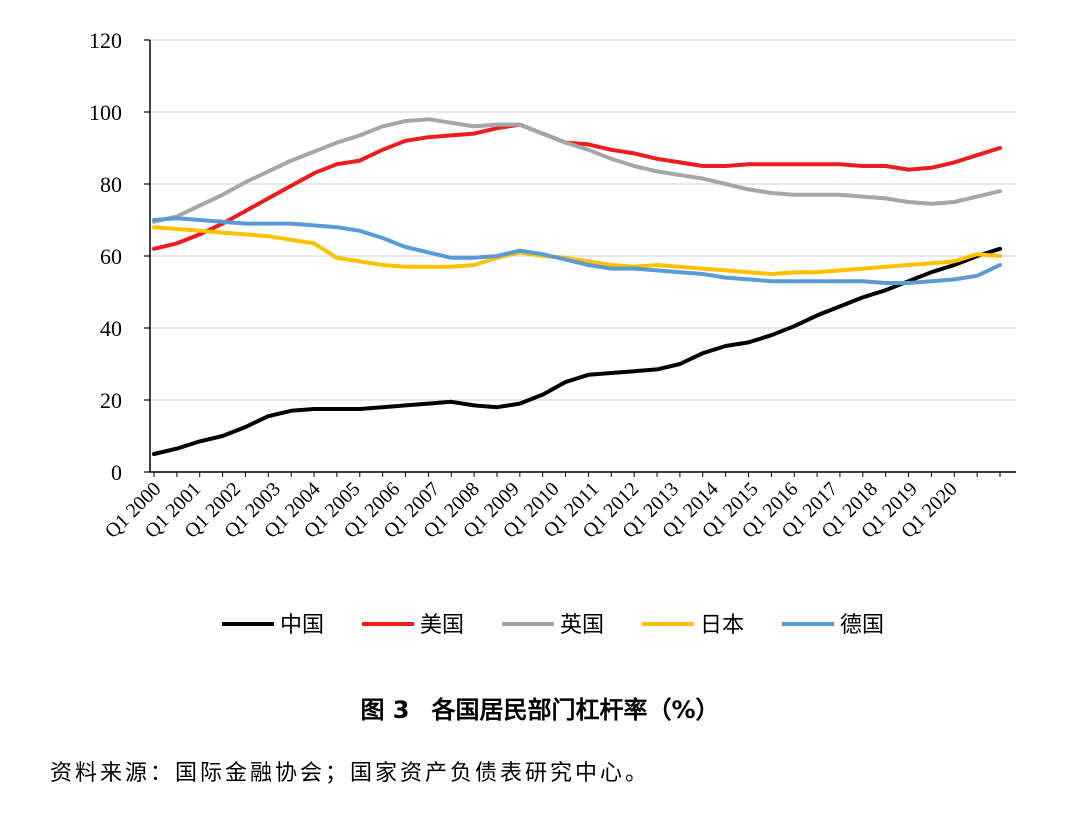  What do you see at coordinates (350, 773) in the screenshot?
I see `source-note: 资料来源：国际金融协会；国家资产负债表研究中心。` at bounding box center [350, 773].